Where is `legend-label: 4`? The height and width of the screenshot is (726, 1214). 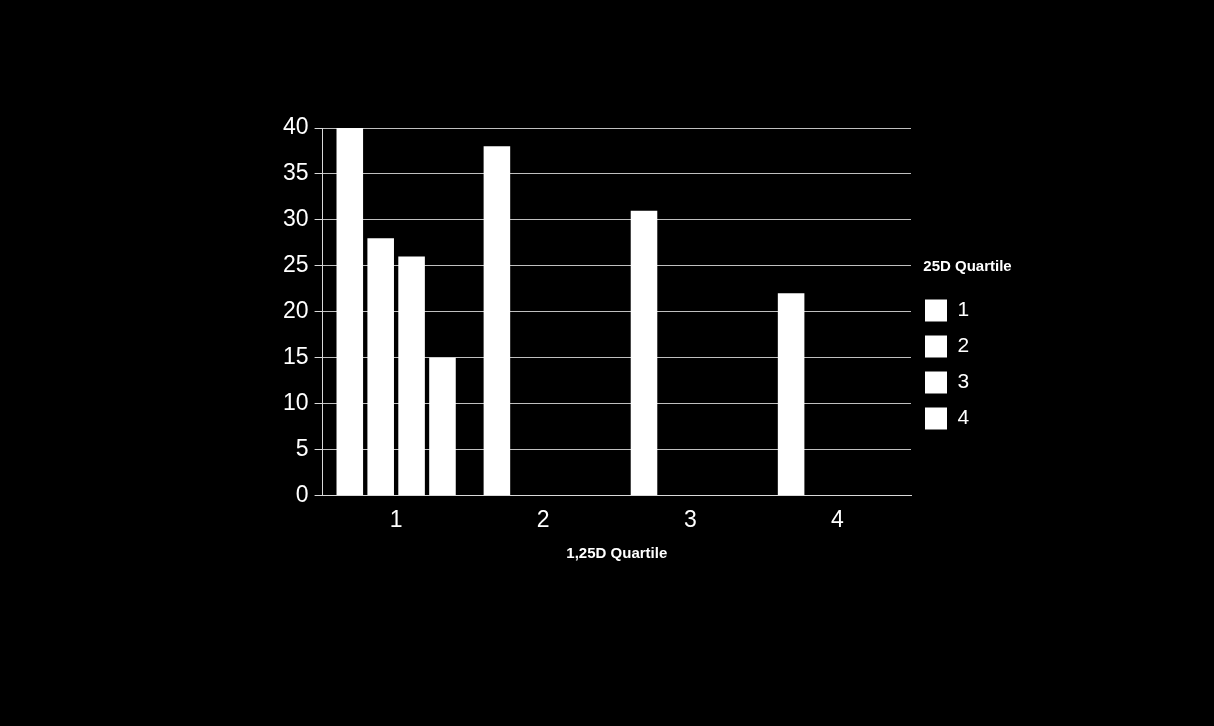
legend-label: 4 is located at coordinates (963, 417).